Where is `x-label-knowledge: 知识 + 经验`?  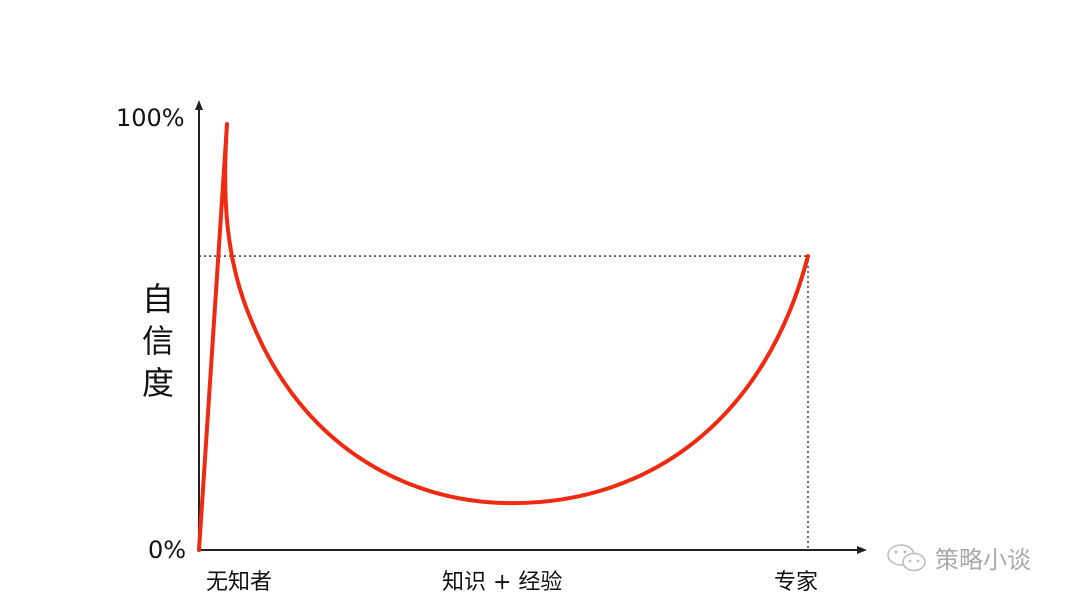
x-label-knowledge: 知识 + 经验 is located at coordinates (502, 582).